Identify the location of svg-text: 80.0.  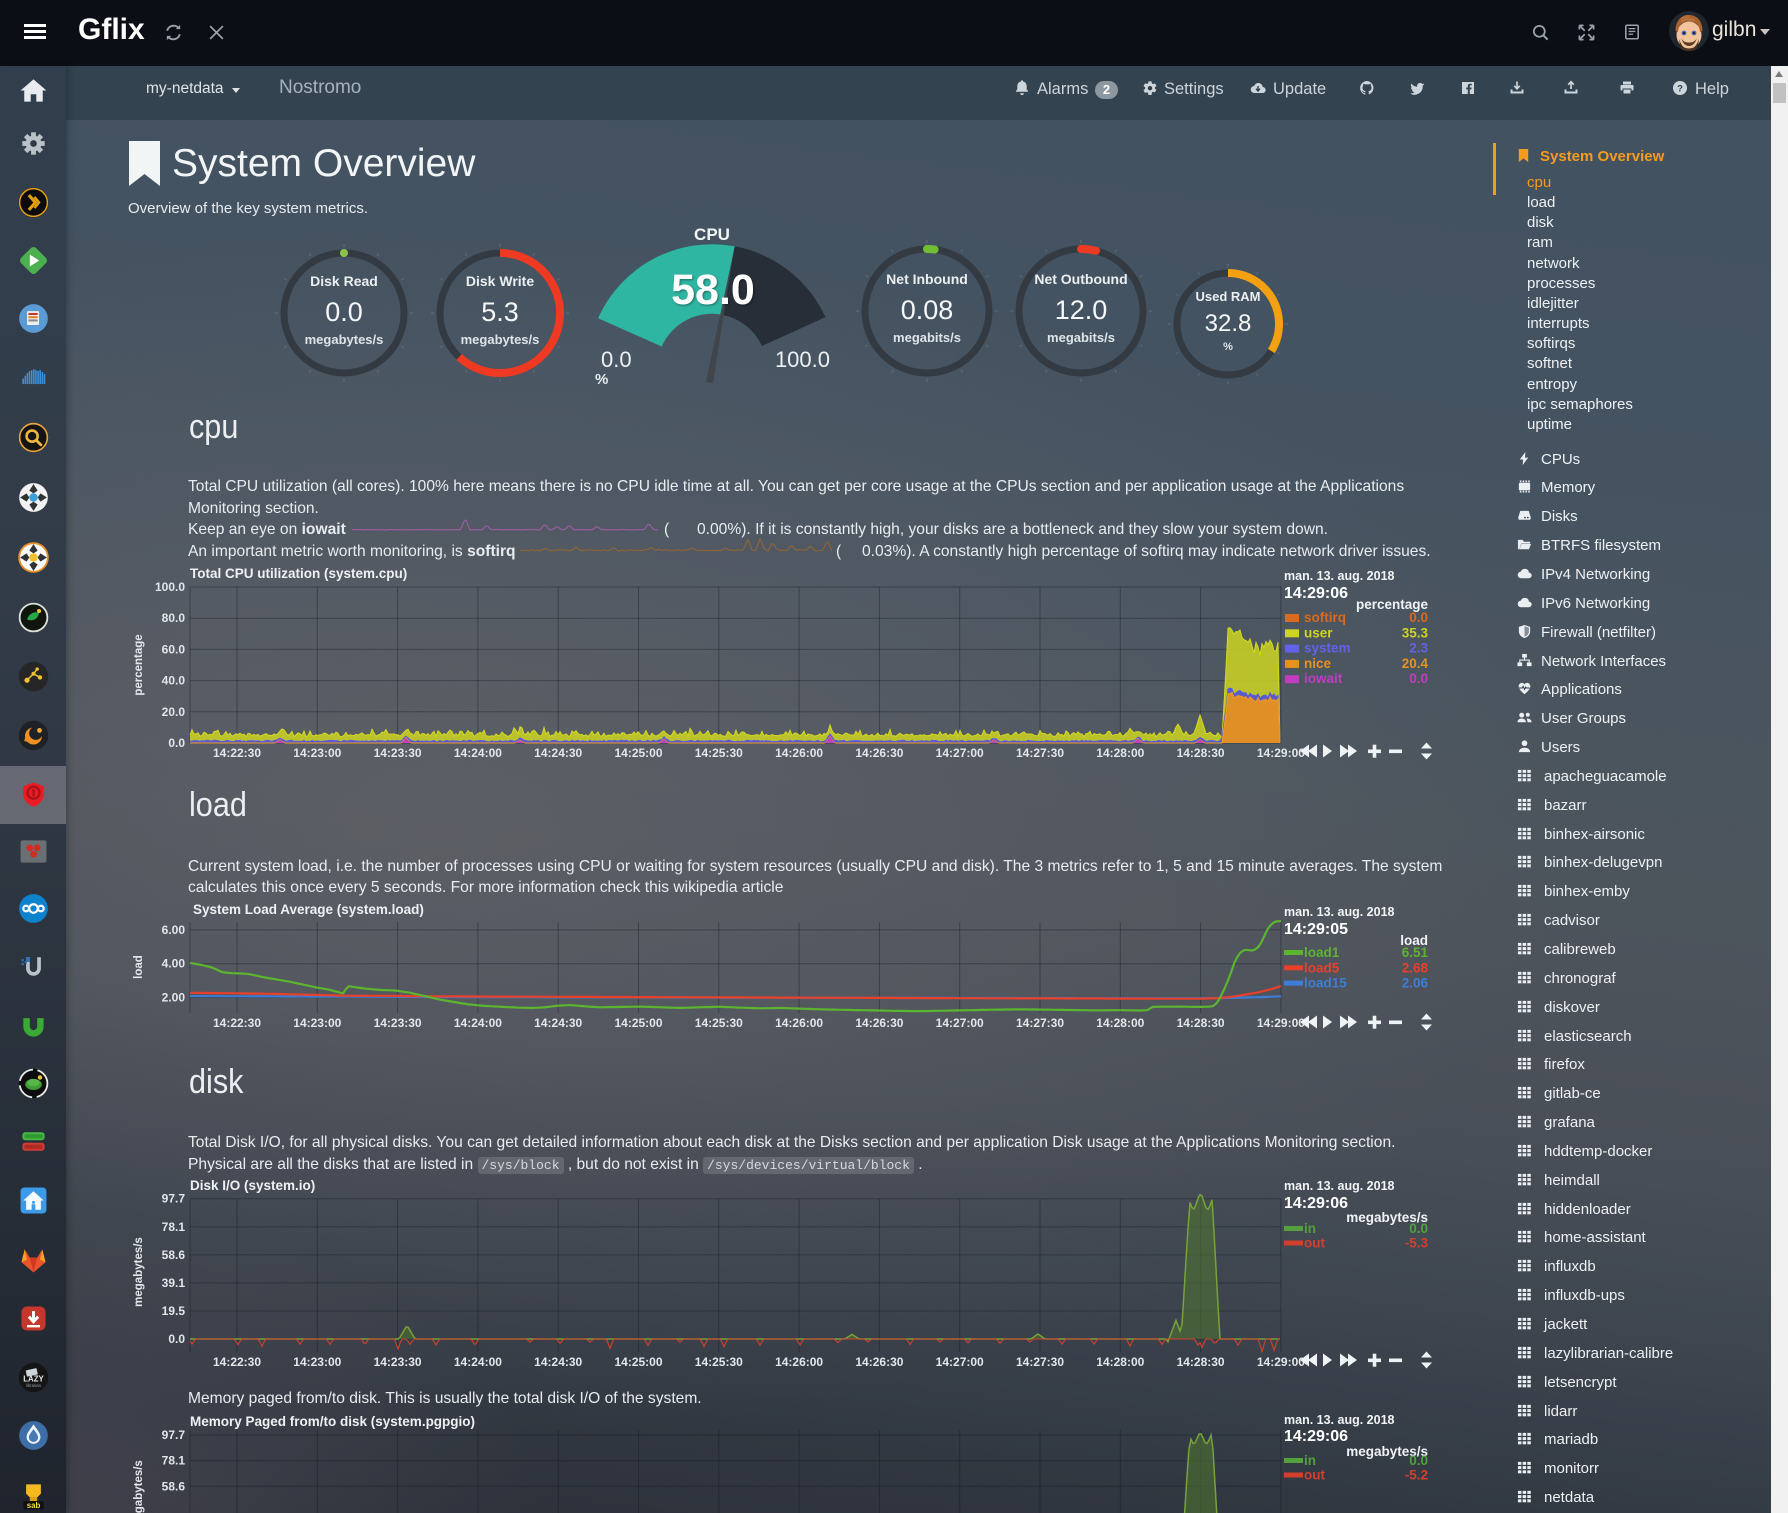
(174, 618).